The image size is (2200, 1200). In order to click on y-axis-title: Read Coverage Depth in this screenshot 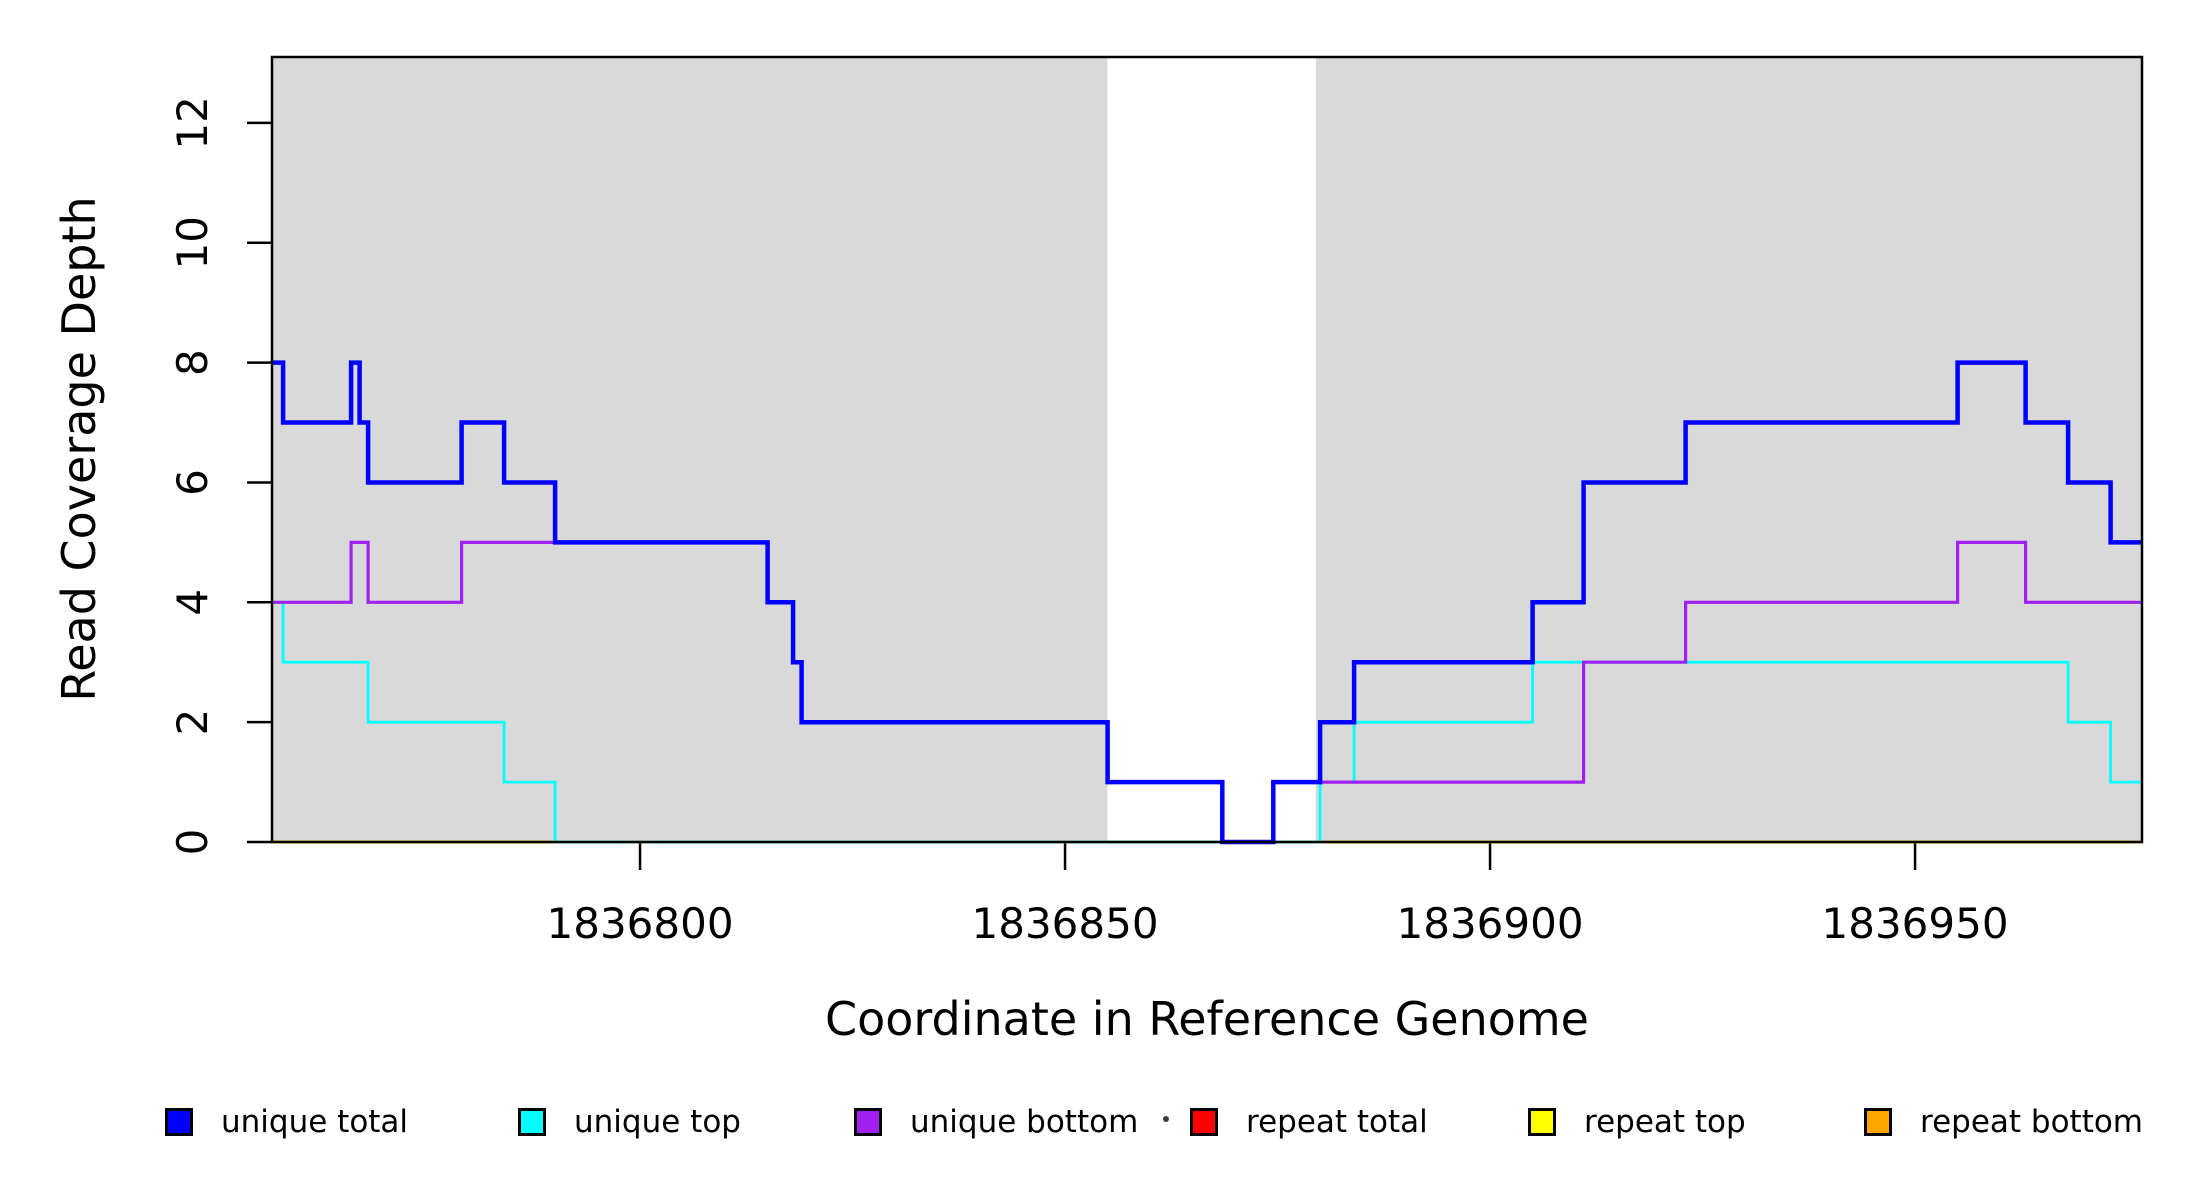, I will do `click(79, 448)`.